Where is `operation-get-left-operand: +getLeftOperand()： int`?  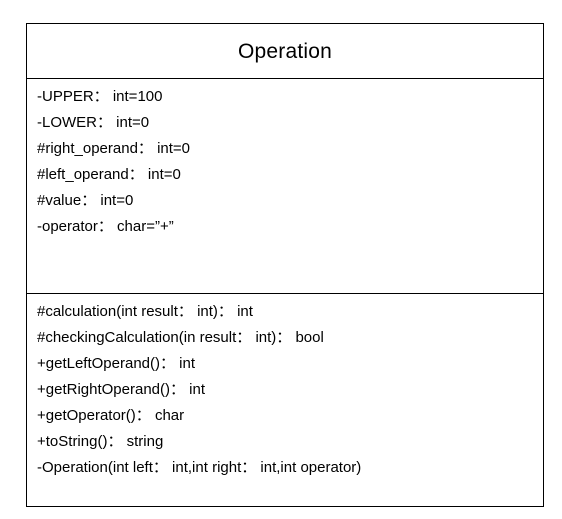
operation-get-left-operand: +getLeftOperand()： int is located at coordinates (116, 363).